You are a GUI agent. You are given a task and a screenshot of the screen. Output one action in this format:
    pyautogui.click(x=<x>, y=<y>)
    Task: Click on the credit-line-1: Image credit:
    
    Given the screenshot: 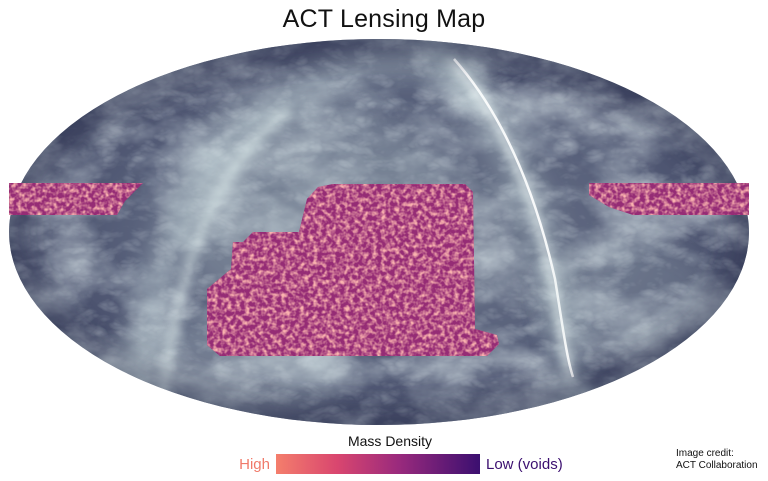 What is the action you would take?
    pyautogui.click(x=705, y=453)
    